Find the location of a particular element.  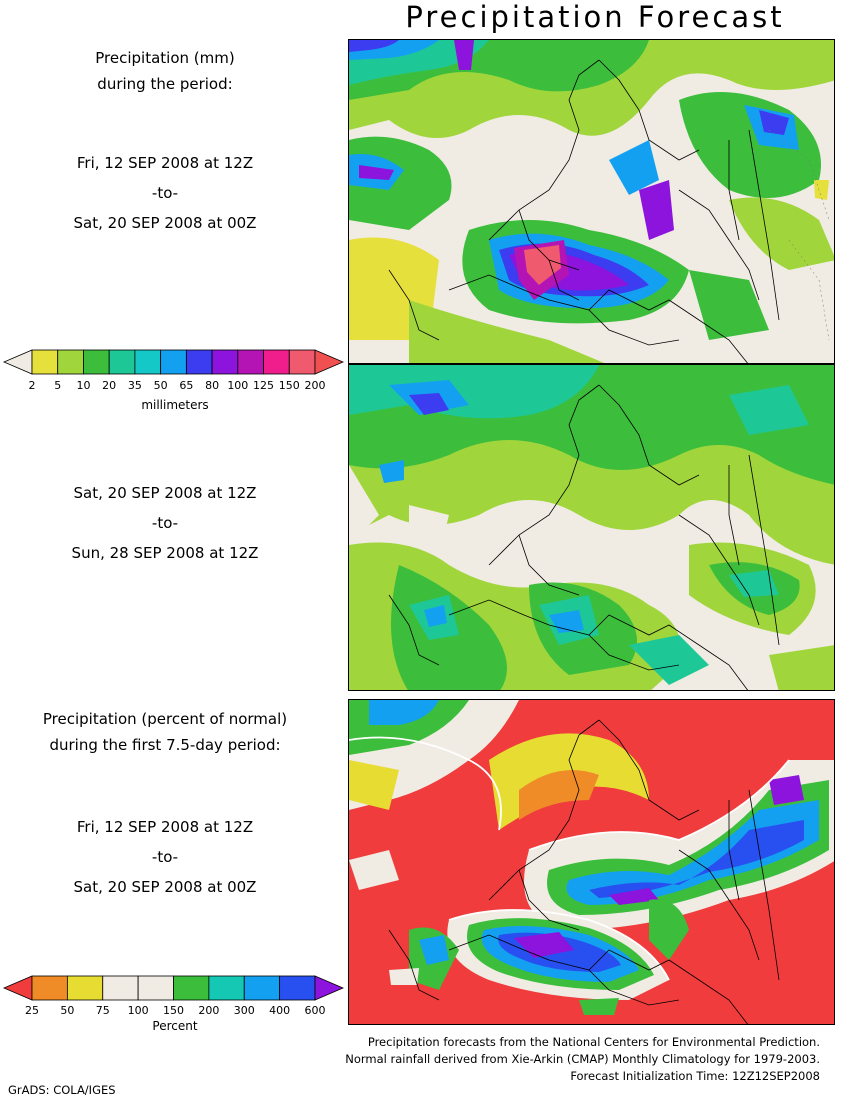

colorbar-percent-tick-label: 75 is located at coordinates (102, 1010).